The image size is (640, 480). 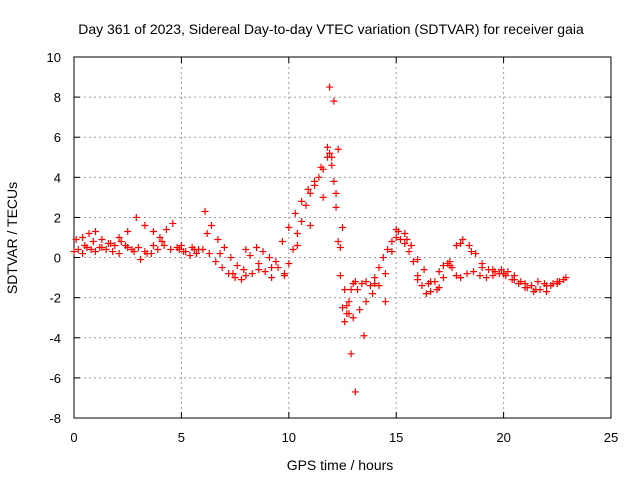 I want to click on x-tick-label: 25, so click(x=611, y=437).